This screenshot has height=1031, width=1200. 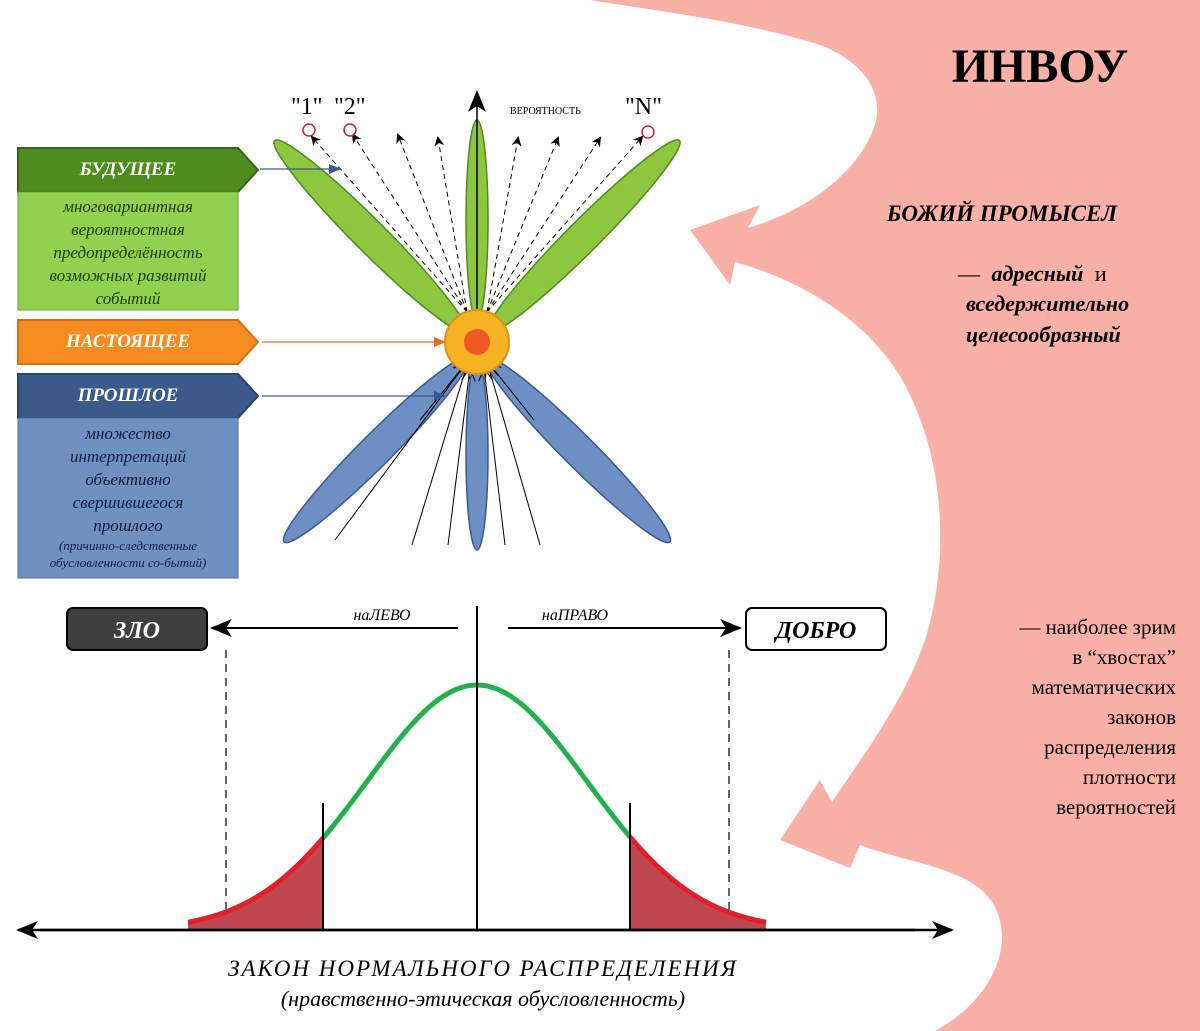 I want to click on past-petal-left, so click(x=376, y=450).